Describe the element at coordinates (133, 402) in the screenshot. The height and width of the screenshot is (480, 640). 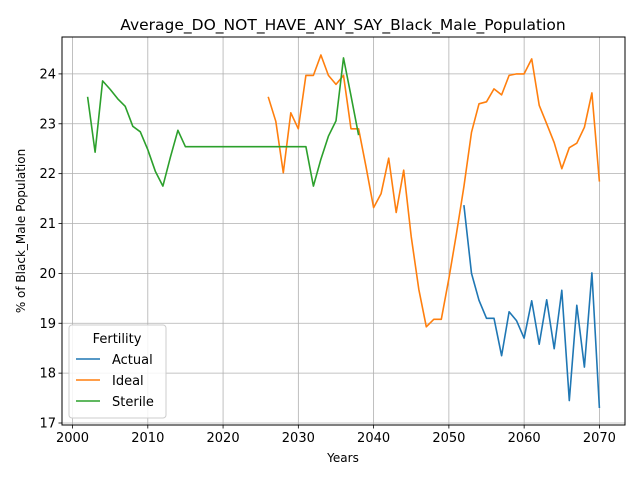
I see `legend-label-sterile: Sterile` at that location.